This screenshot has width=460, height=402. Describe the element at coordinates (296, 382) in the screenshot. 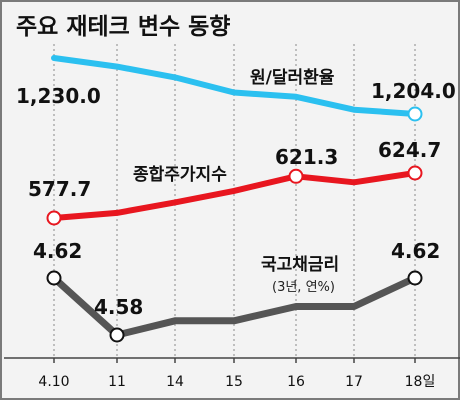

I see `x-tick-label: 16` at that location.